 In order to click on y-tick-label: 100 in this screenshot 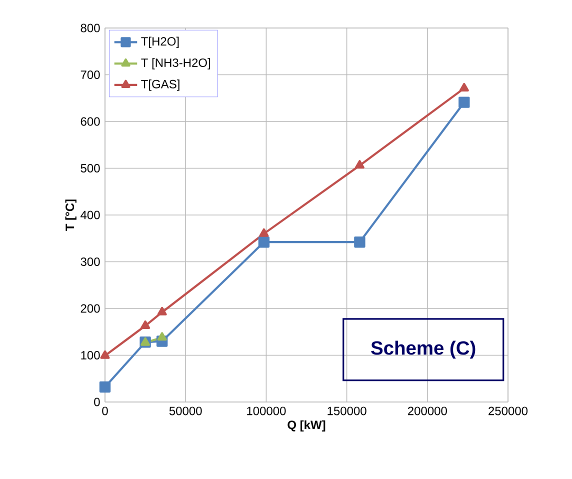, I will do `click(90, 355)`.